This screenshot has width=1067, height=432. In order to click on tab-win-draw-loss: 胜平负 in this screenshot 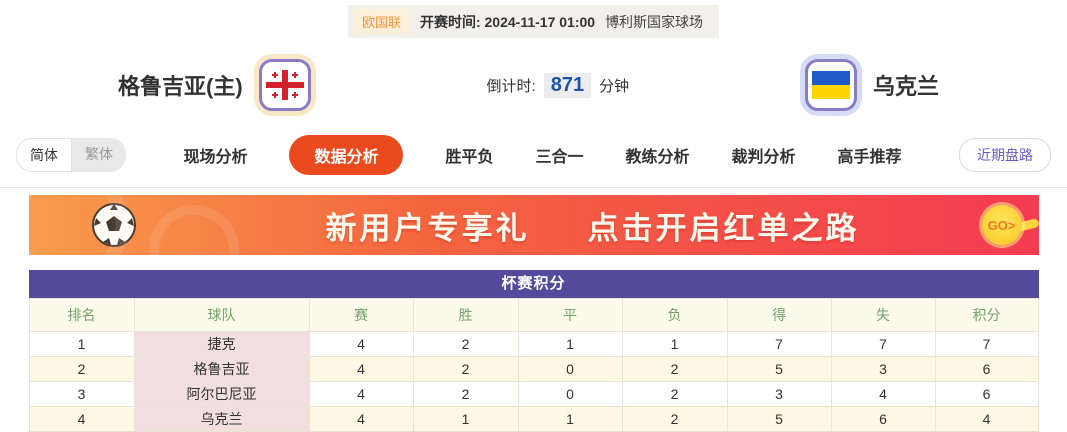, I will do `click(469, 157)`.